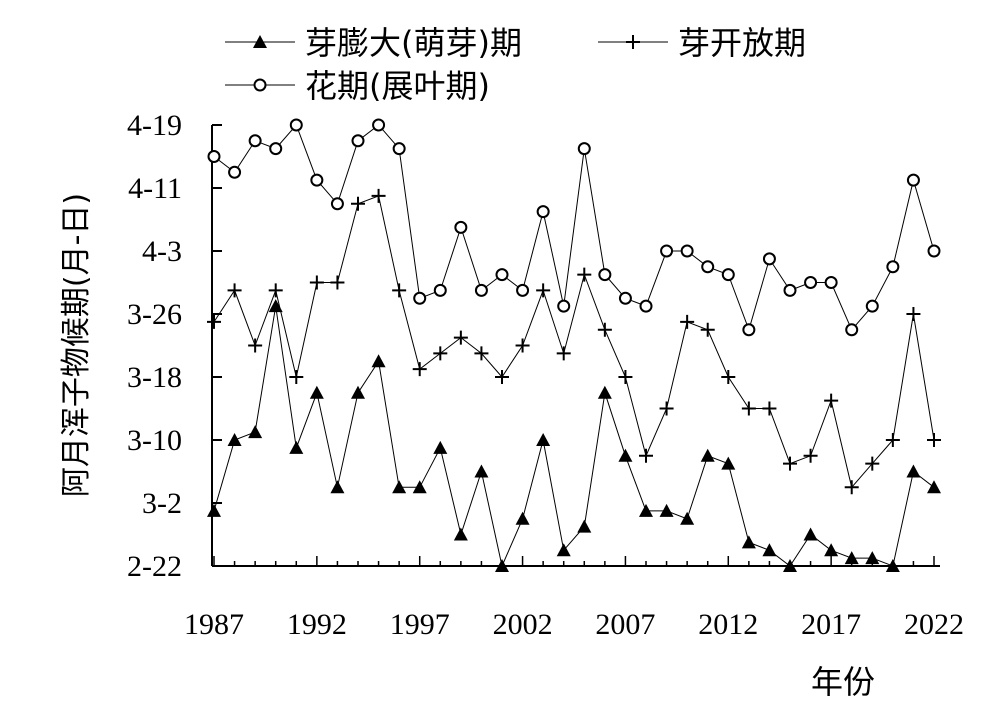  I want to click on y-tick-label: 4-19, so click(154, 125).